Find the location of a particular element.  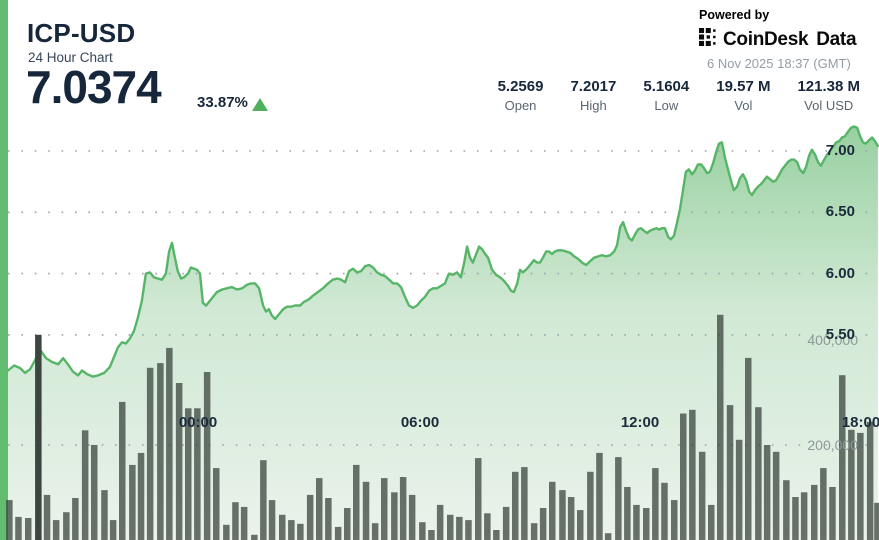

accent-bar is located at coordinates (4, 270).